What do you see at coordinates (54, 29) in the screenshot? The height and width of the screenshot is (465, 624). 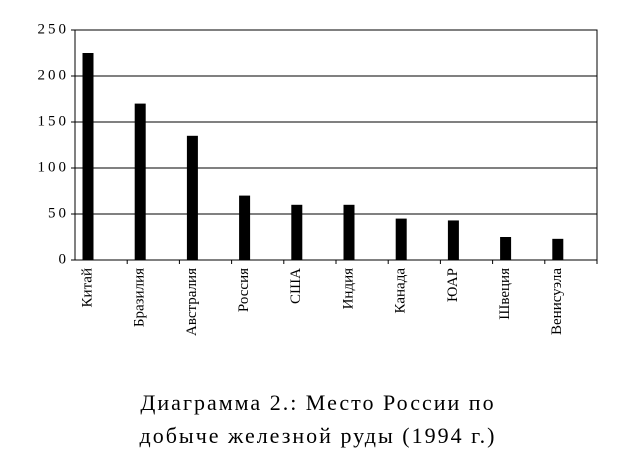 I see `y-tick-label: 250` at bounding box center [54, 29].